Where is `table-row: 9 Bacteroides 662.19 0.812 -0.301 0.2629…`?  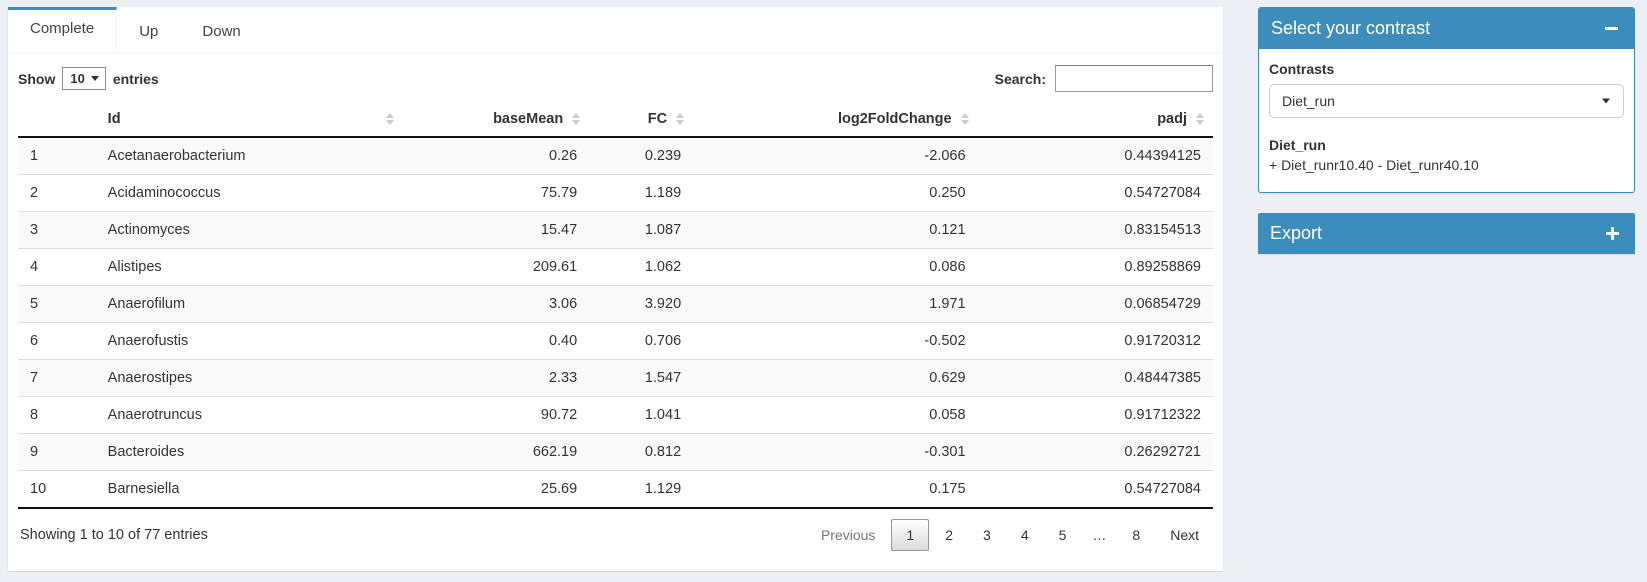
table-row: 9 Bacteroides 662.19 0.812 -0.301 0.2629… is located at coordinates (615, 452).